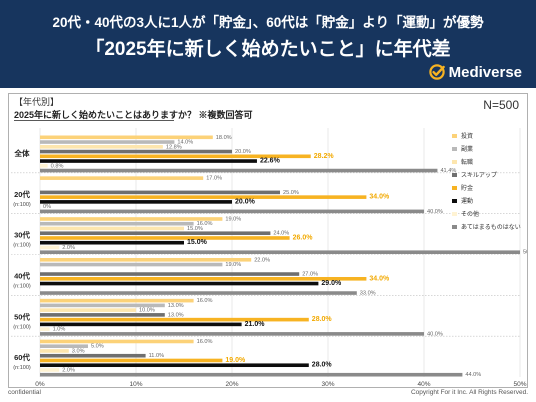 This screenshot has height=402, width=536. I want to click on value-label: 11.0%, so click(156, 356).